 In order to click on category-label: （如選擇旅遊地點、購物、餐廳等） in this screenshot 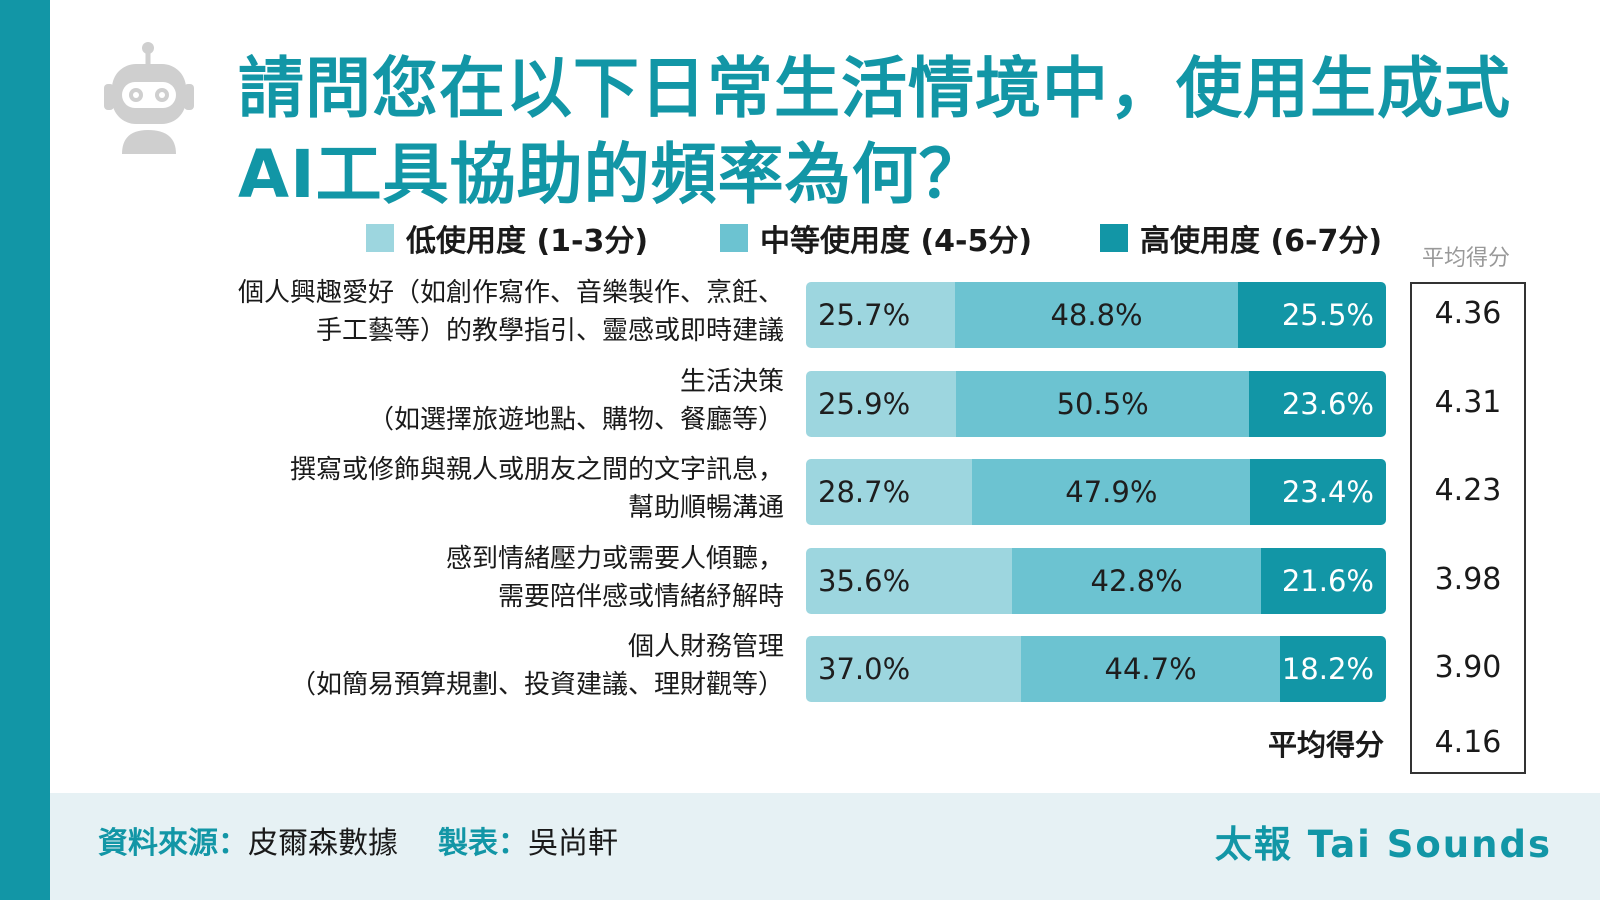, I will do `click(575, 419)`.